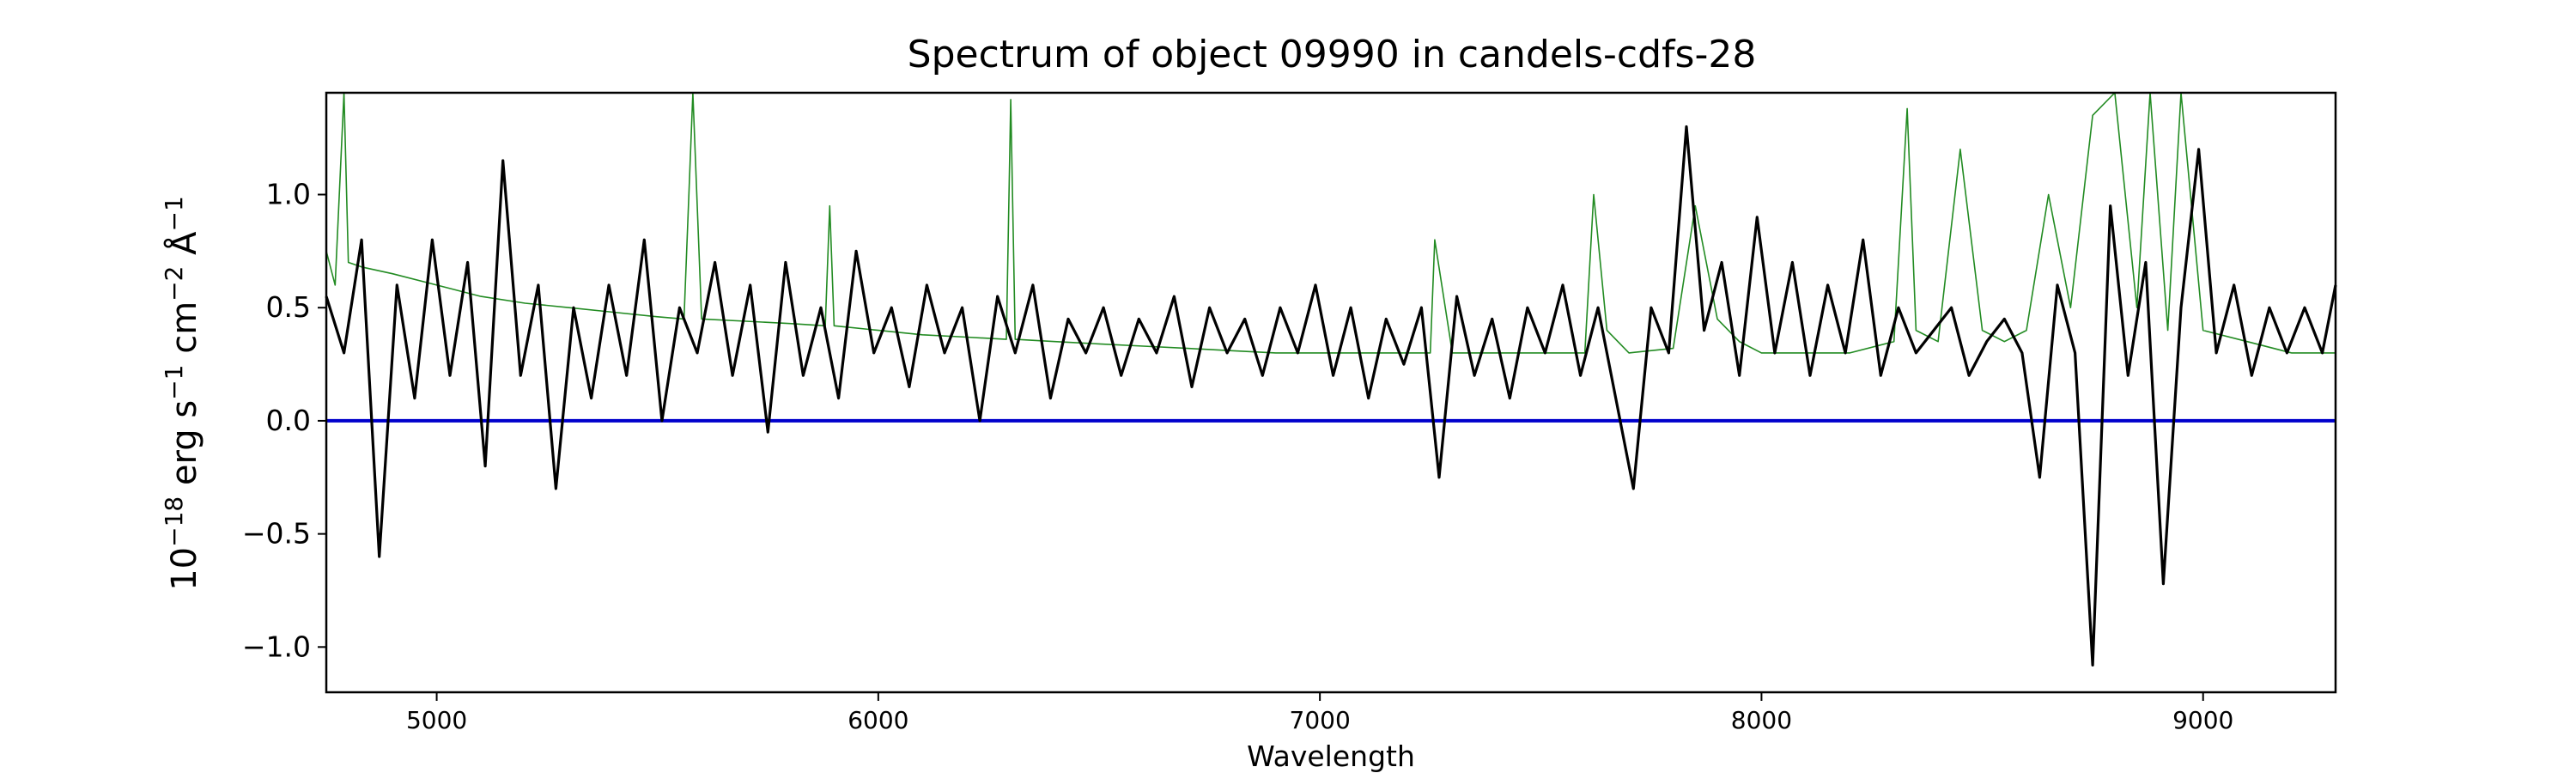 The height and width of the screenshot is (773, 2576). I want to click on y-label-base: 10, so click(185, 569).